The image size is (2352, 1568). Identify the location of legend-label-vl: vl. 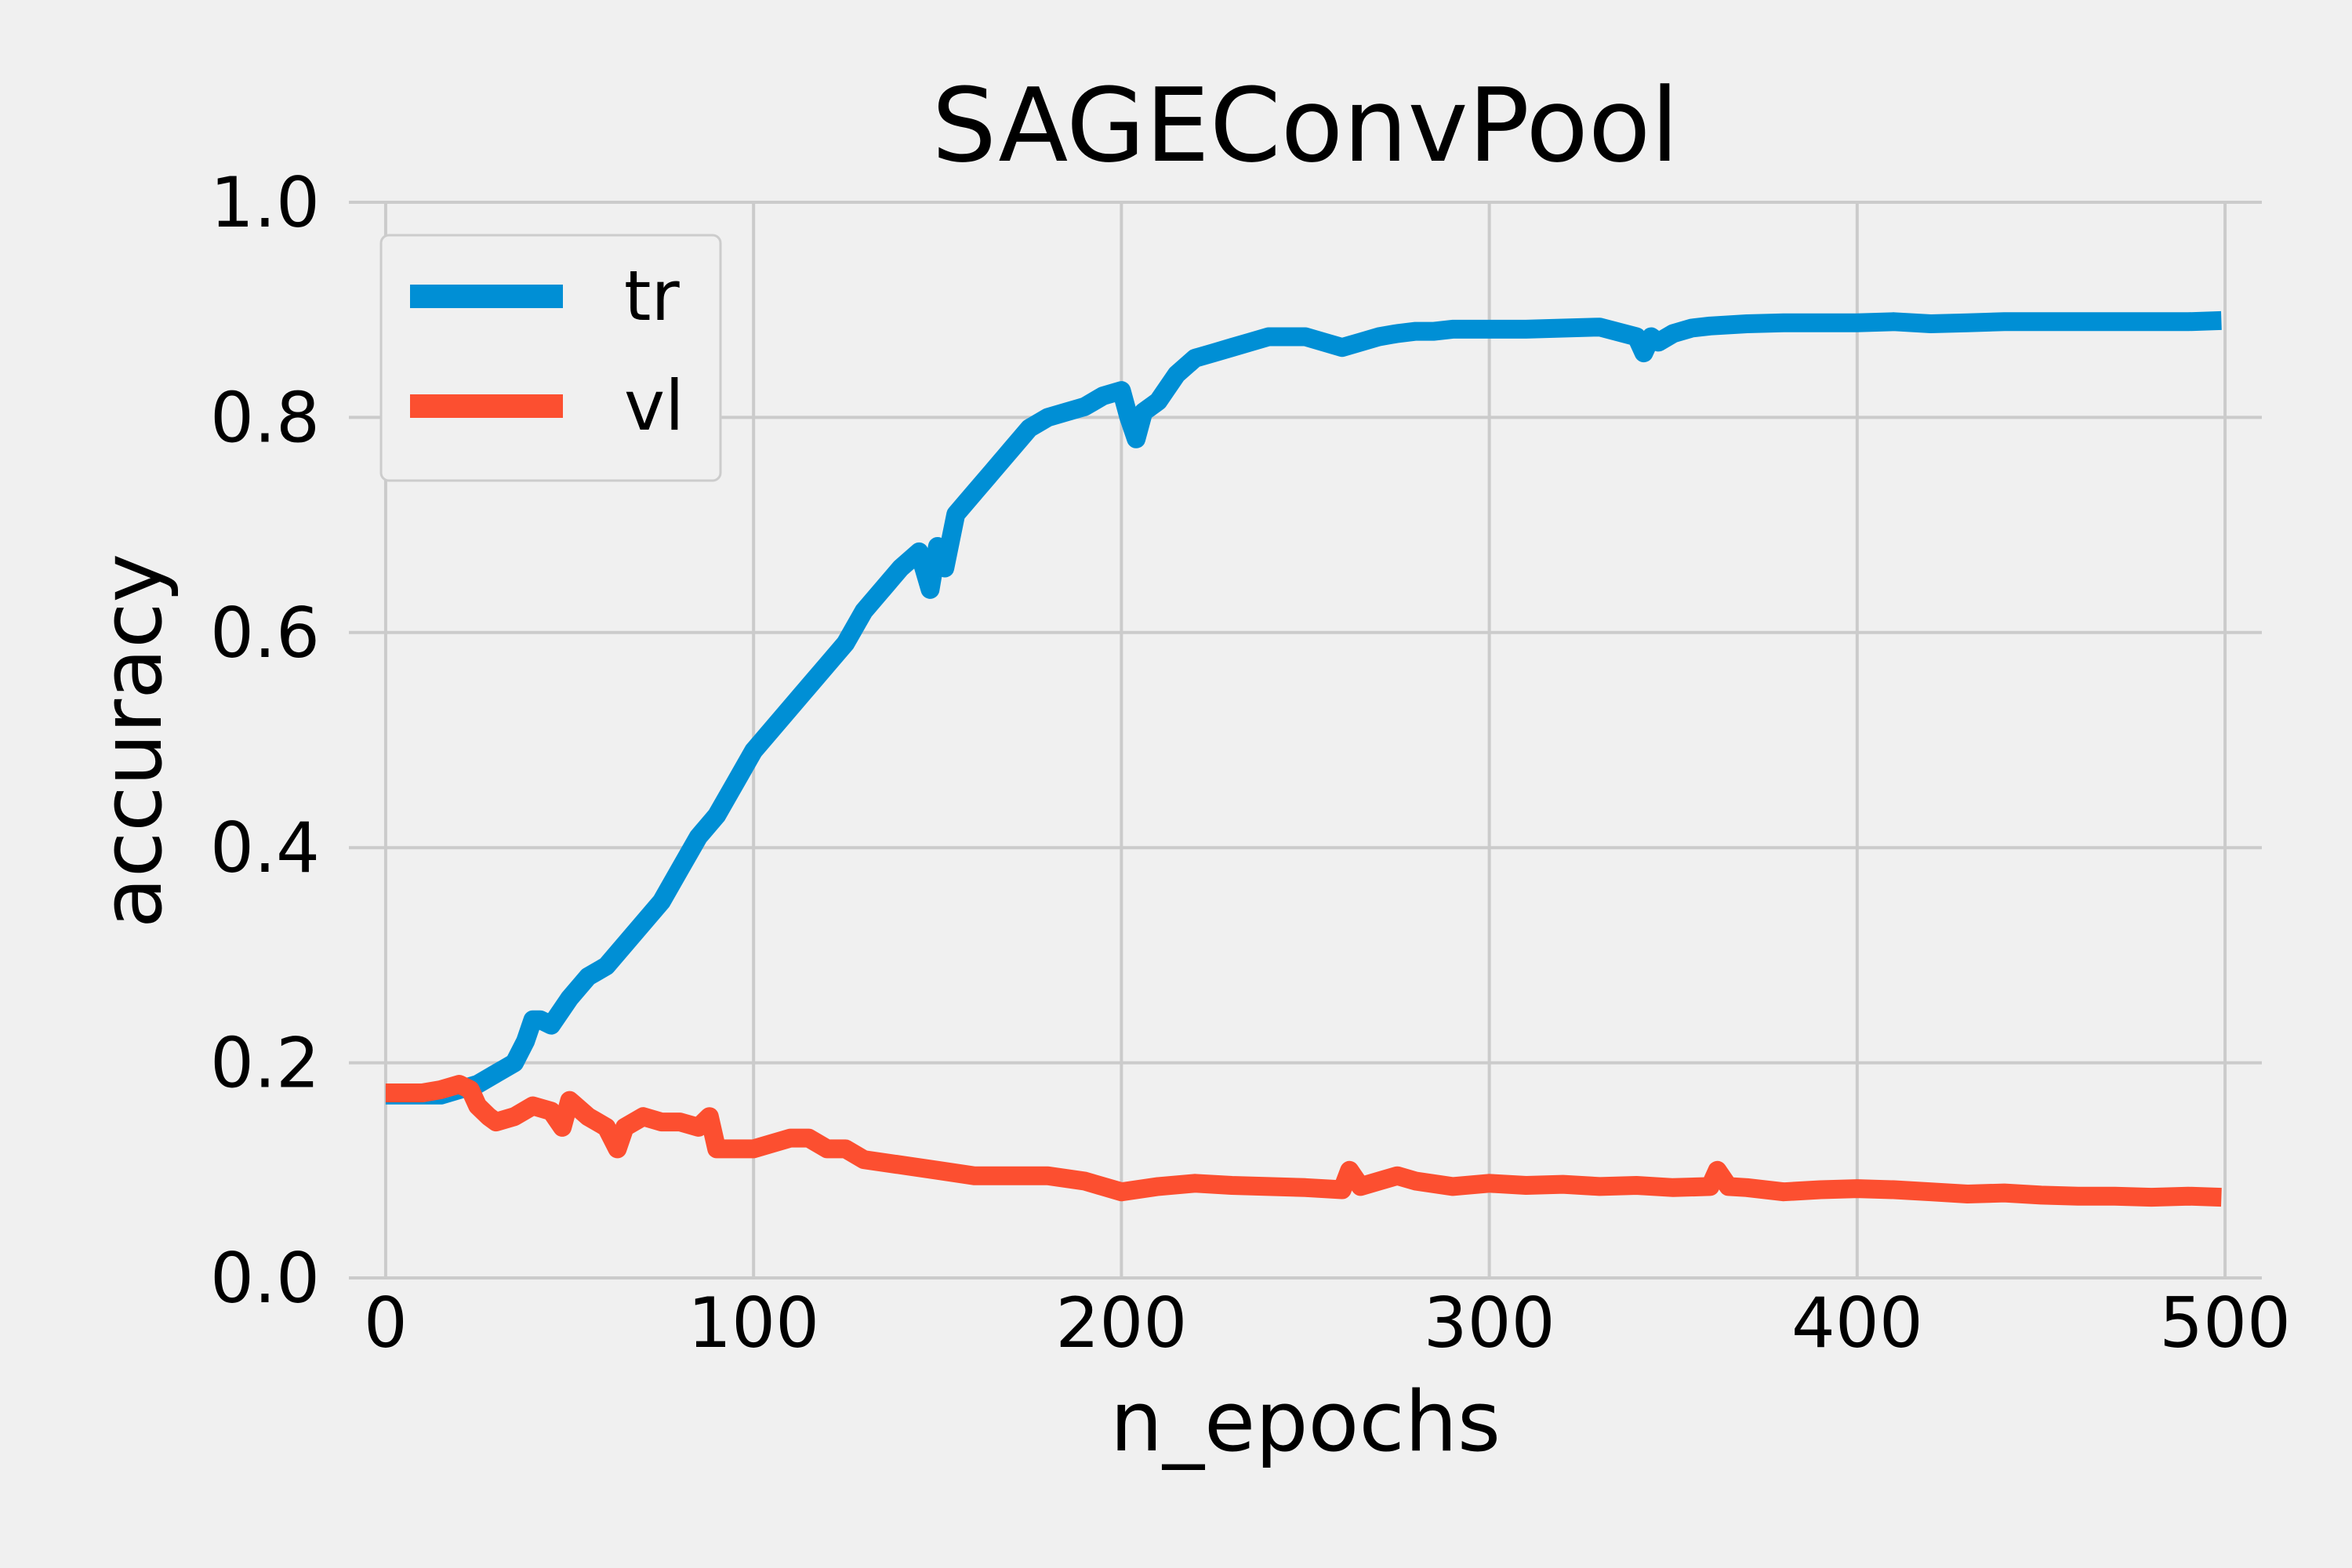
(654, 405).